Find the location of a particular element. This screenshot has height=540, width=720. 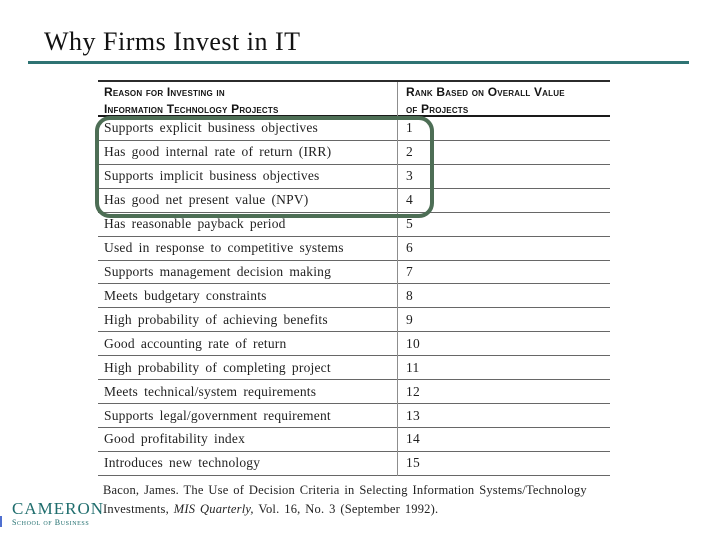

title-underline-rule is located at coordinates (358, 62).